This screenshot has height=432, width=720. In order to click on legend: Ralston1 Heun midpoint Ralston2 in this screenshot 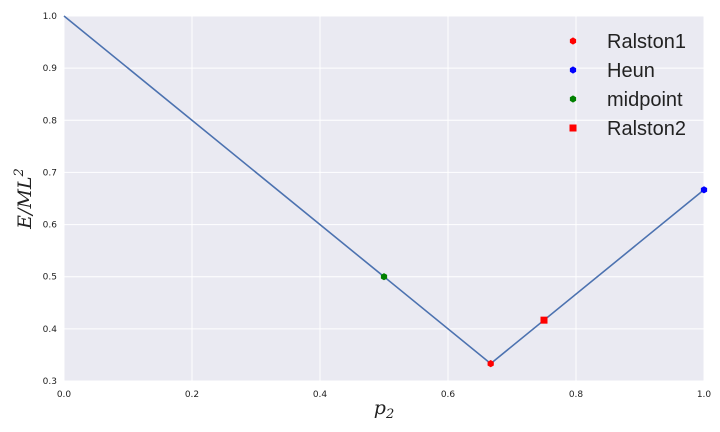, I will do `click(627, 85)`.